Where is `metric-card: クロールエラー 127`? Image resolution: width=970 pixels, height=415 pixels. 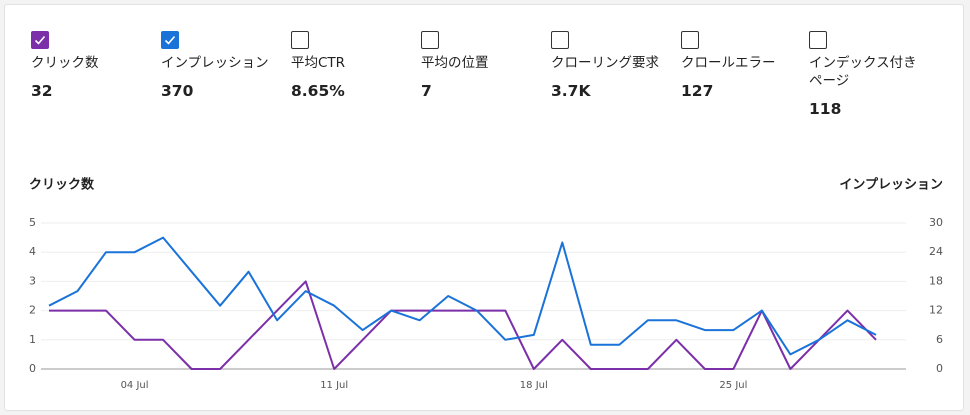 metric-card: クロールエラー 127 is located at coordinates (738, 65).